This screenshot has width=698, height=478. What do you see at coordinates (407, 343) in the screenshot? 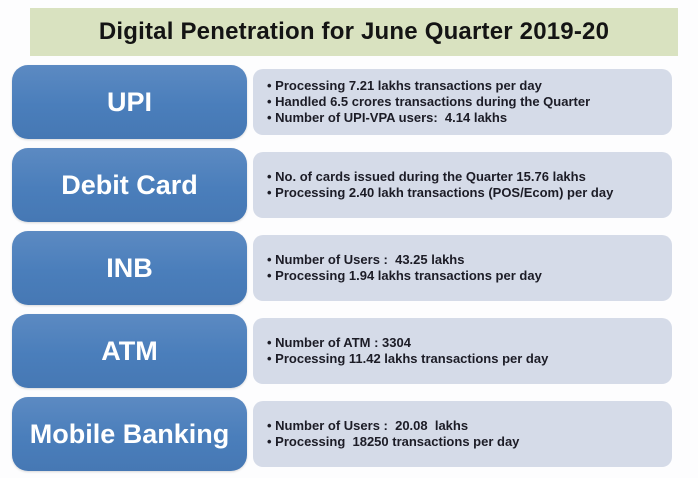
I see `bullet-item: Number of ATM : 3304` at bounding box center [407, 343].